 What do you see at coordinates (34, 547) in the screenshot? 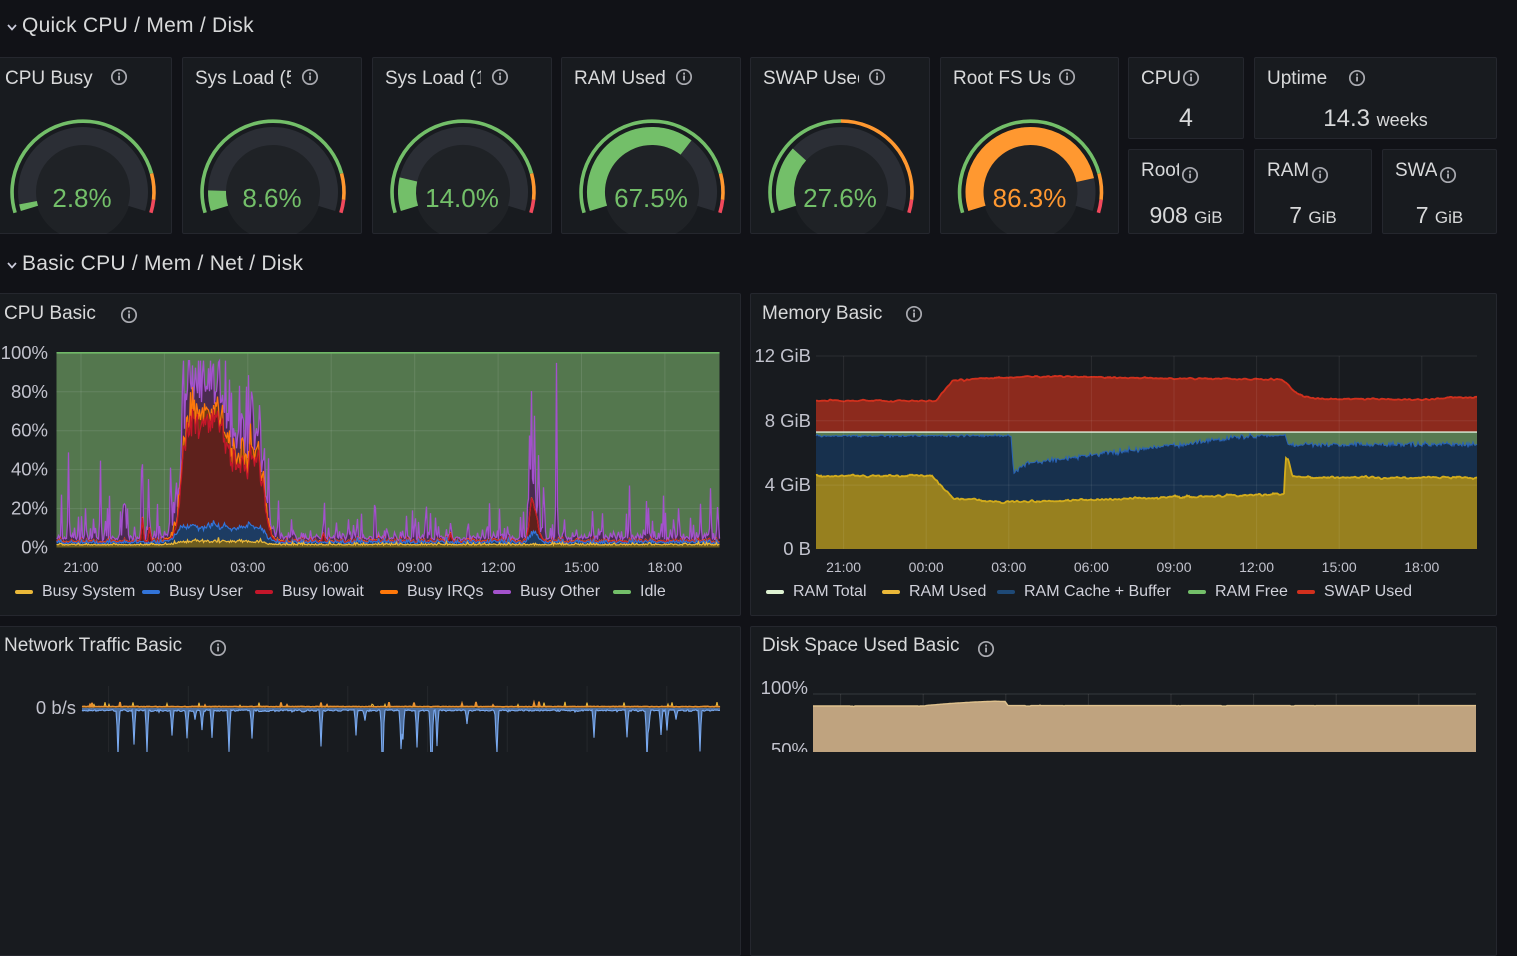
I see `svg-text: 0%` at bounding box center [34, 547].